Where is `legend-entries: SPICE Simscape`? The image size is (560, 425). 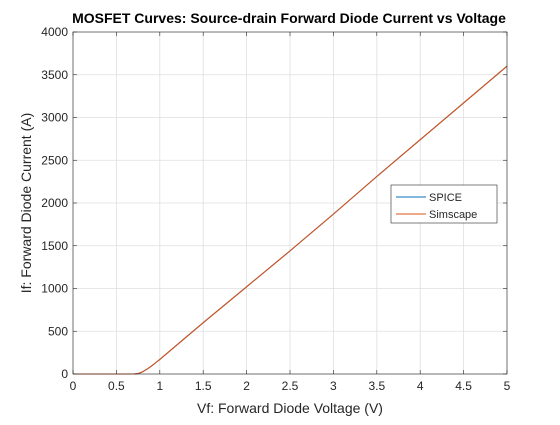
legend-entries: SPICE Simscape is located at coordinates (436, 206).